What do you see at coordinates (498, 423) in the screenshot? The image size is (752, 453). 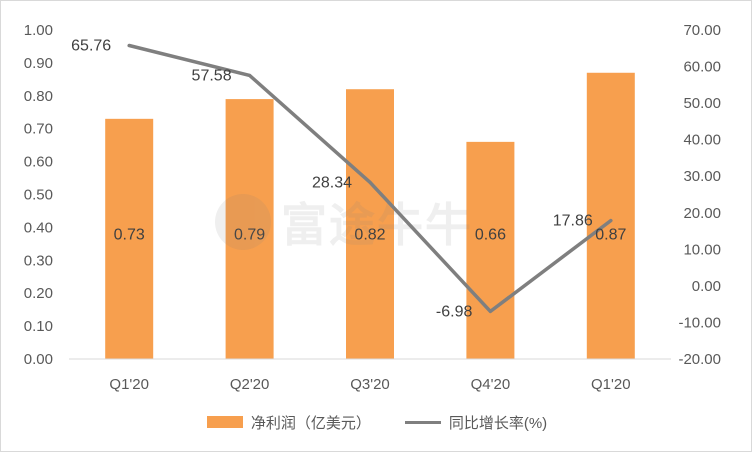 I see `legend-label-line: 同比增长率(%)` at bounding box center [498, 423].